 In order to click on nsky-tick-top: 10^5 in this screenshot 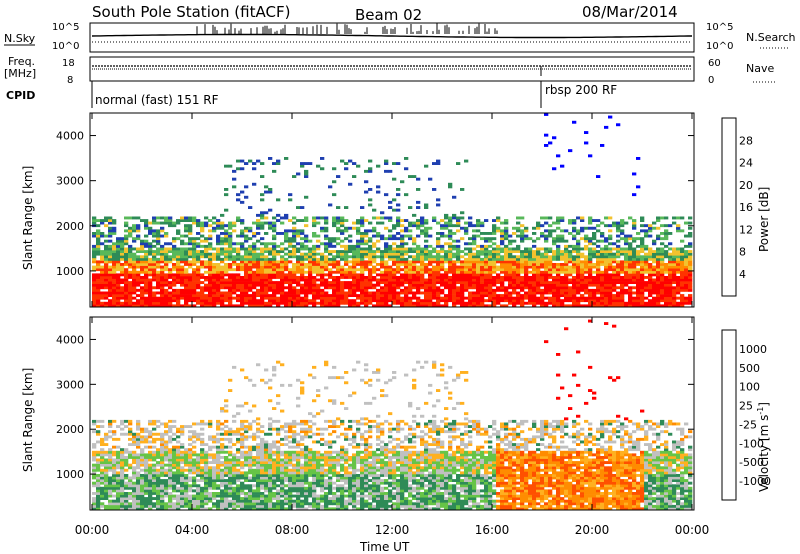, I will do `click(65, 27)`.